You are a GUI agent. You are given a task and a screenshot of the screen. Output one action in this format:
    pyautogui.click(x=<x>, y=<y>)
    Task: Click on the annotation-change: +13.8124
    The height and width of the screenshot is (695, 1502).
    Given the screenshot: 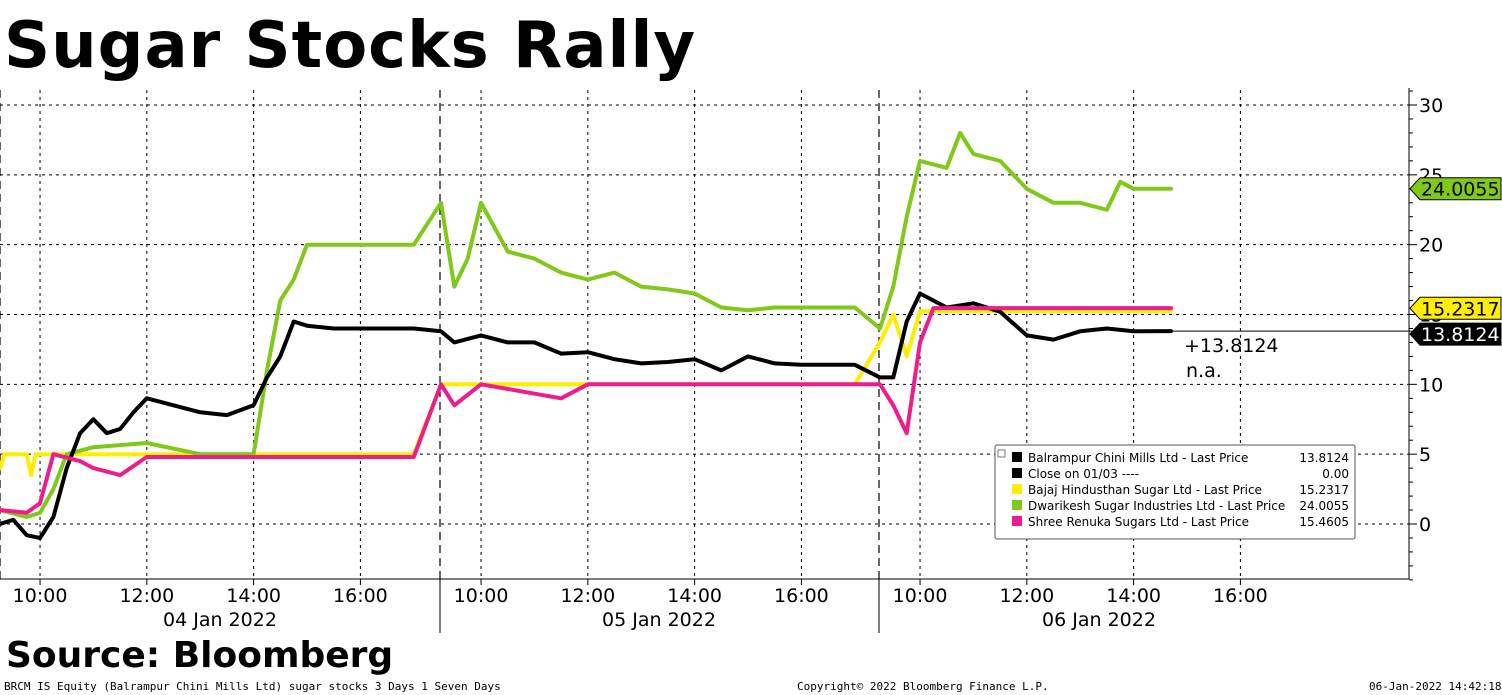 What is the action you would take?
    pyautogui.click(x=1231, y=346)
    